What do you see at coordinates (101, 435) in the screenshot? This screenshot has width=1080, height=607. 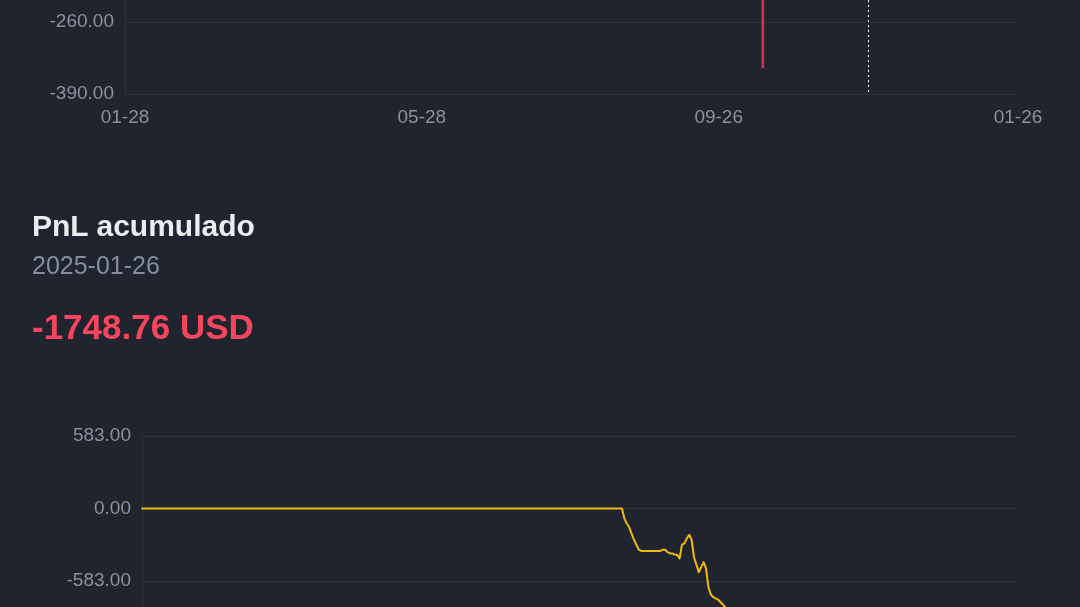 I see `y-tick-label: 583.00` at bounding box center [101, 435].